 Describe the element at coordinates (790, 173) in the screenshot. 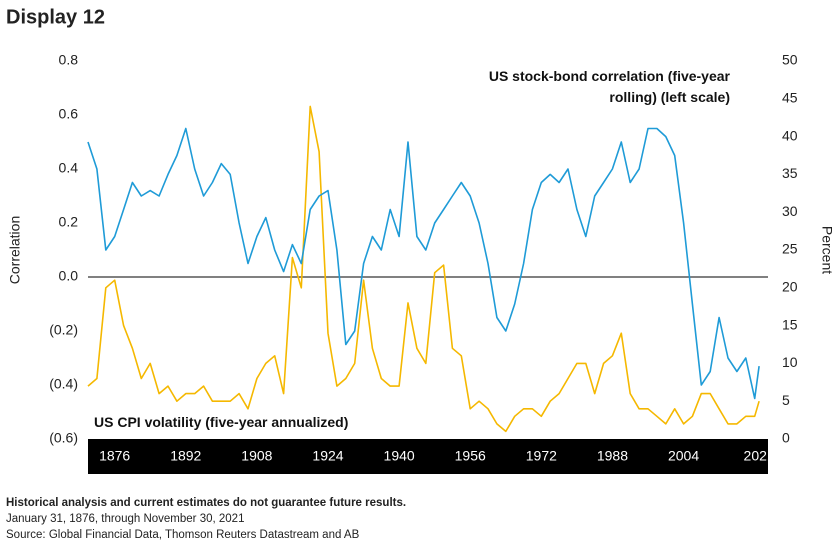

I see `y2-tick-label: 35` at that location.